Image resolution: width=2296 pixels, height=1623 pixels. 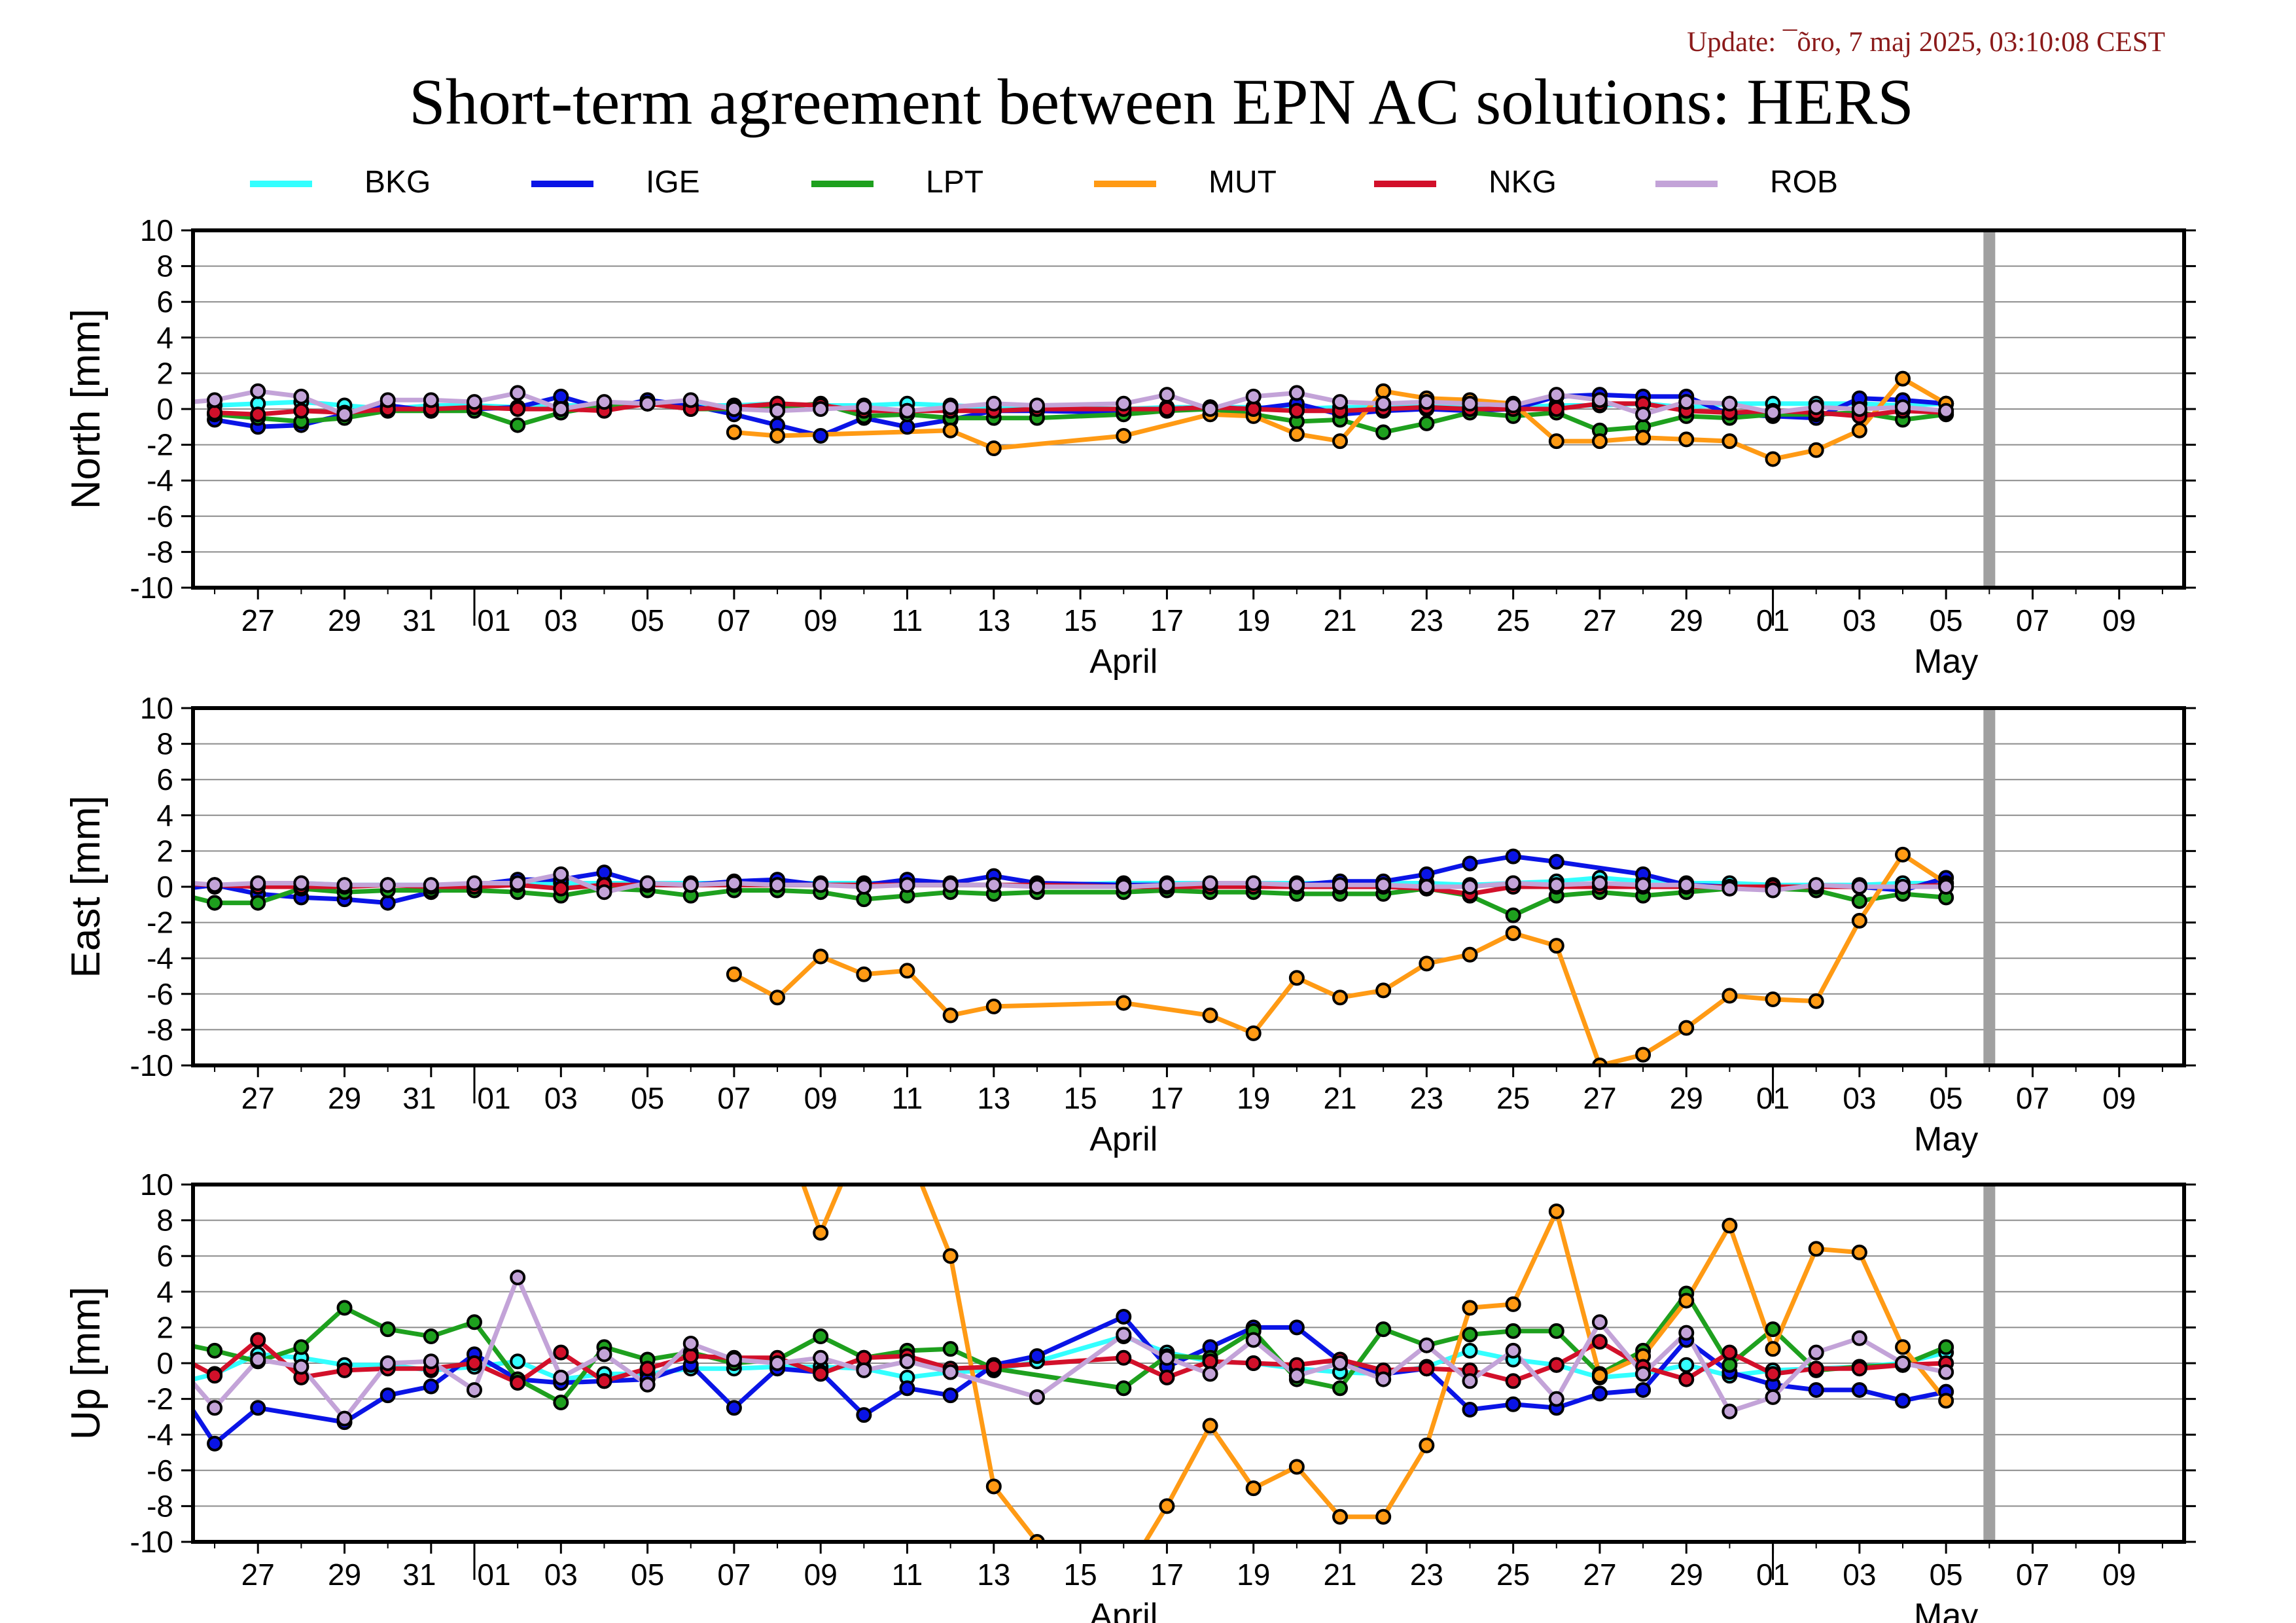 What do you see at coordinates (842, 184) in the screenshot?
I see `legend-swatch-lpt` at bounding box center [842, 184].